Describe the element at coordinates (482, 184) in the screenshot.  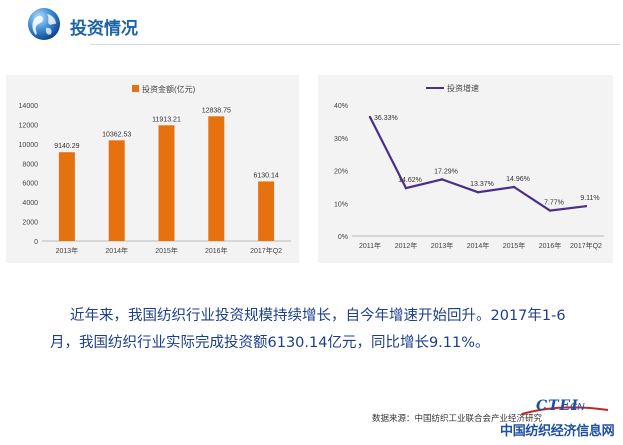
I see `point-data-label: 13.37%` at that location.